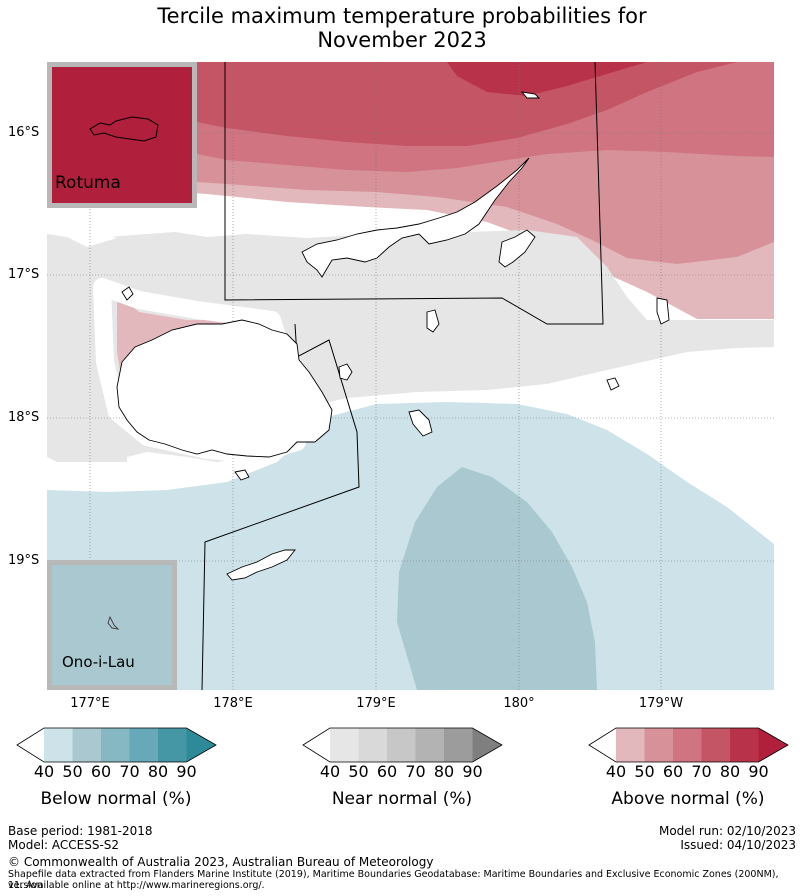 Image resolution: width=804 pixels, height=896 pixels. I want to click on lat-label-18s: 18°S, so click(24, 417).